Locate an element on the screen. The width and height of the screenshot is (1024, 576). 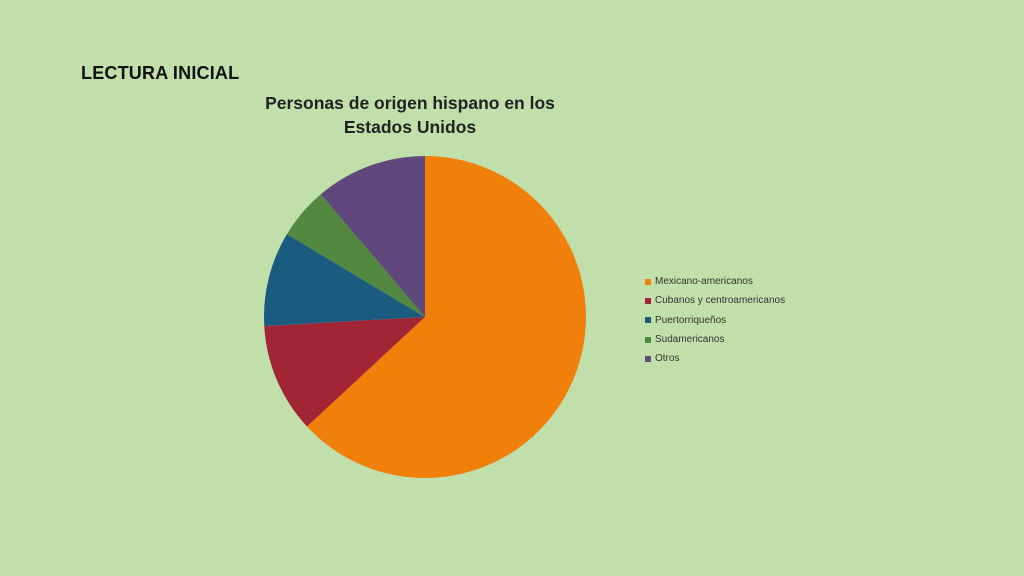
chart-title-line-1: Personas de origen hispano en los is located at coordinates (410, 103).